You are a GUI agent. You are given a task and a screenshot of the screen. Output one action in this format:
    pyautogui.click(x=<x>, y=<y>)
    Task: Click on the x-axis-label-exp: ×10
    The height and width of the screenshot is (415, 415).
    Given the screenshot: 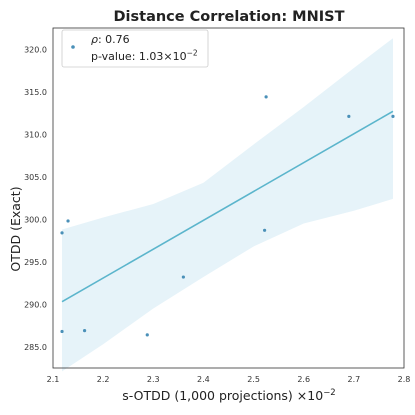 What is the action you would take?
    pyautogui.click(x=310, y=395)
    